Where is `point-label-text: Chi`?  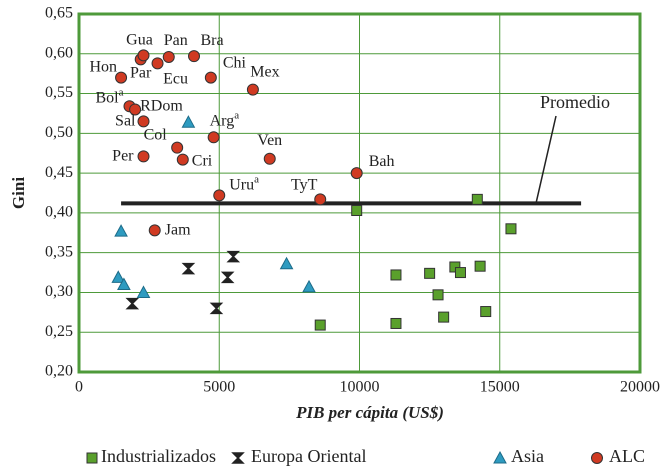
point-label-text: Chi is located at coordinates (235, 62).